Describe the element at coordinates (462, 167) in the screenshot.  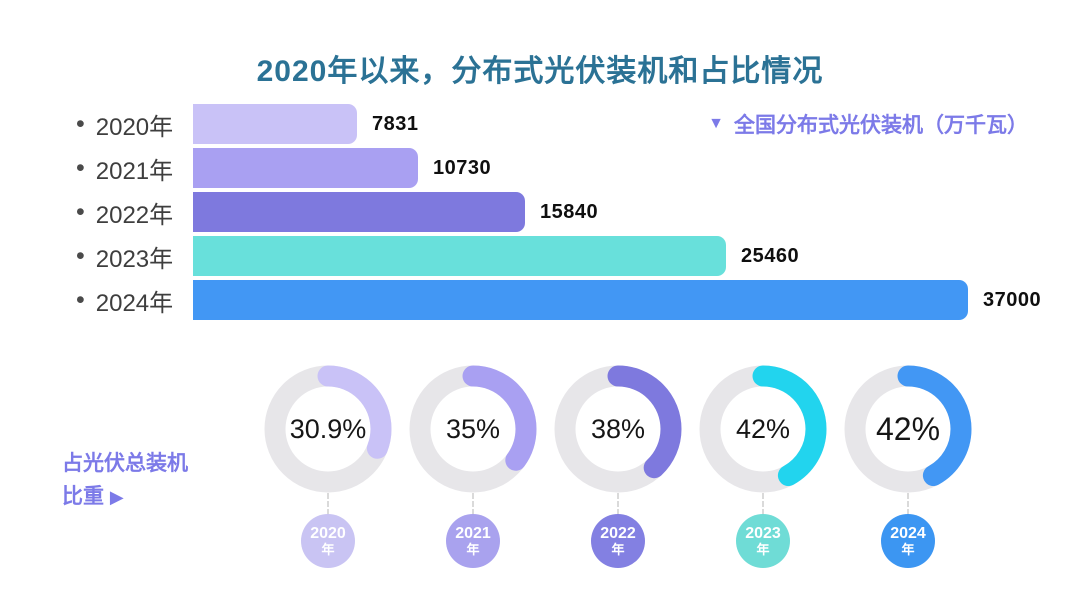
I see `bar-value-2021: 10730` at that location.